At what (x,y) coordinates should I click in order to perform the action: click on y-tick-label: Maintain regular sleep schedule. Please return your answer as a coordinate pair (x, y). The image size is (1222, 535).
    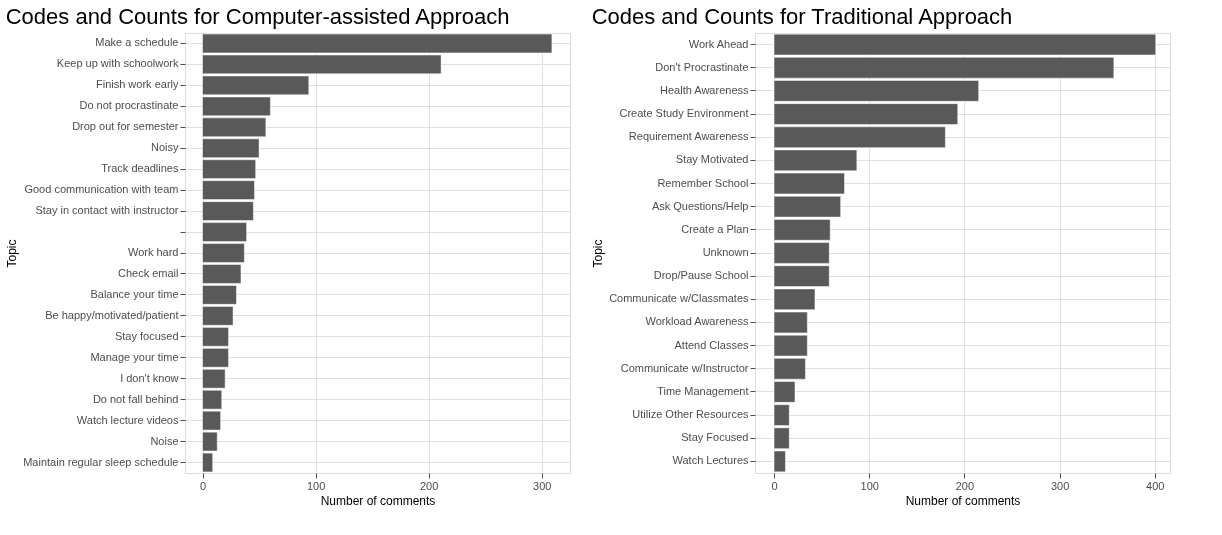
    Looking at the image, I should click on (101, 461).